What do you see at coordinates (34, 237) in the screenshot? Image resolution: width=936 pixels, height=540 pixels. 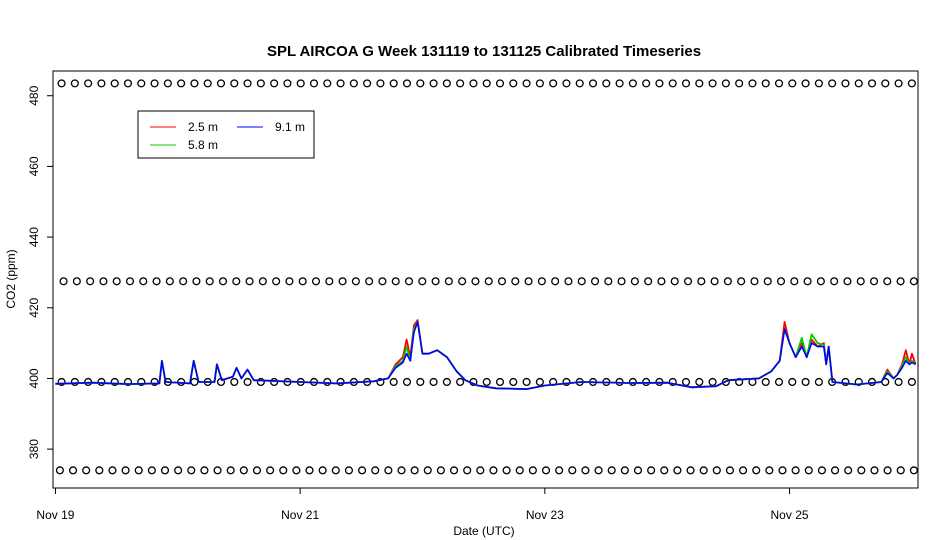 I see `y-tick-label: 440` at bounding box center [34, 237].